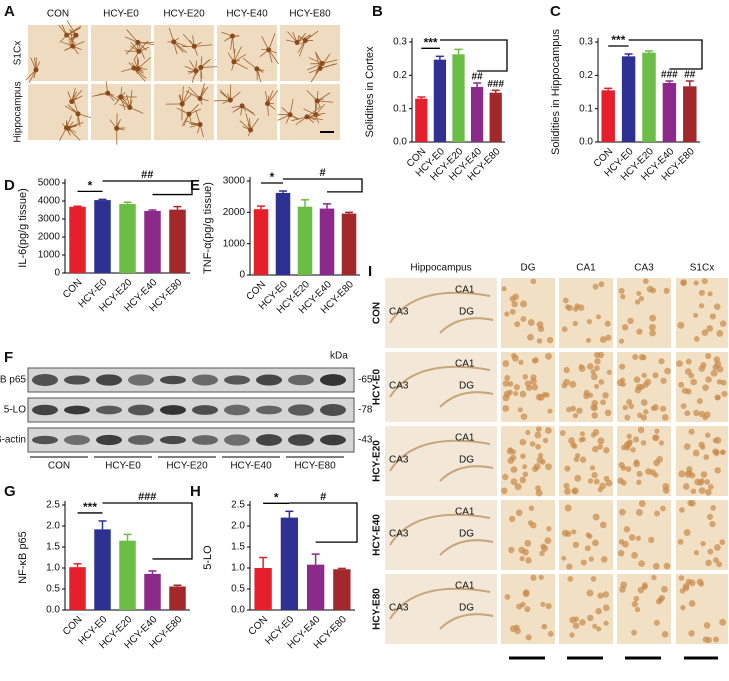  What do you see at coordinates (586, 108) in the screenshot?
I see `y-tick-label: 0.1` at bounding box center [586, 108].